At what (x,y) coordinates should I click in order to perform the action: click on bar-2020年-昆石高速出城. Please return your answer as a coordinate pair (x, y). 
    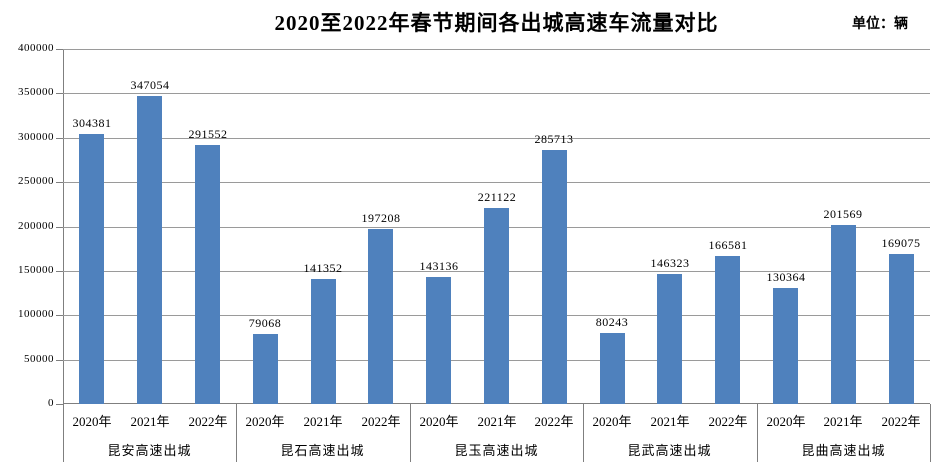
    Looking at the image, I should click on (265, 369).